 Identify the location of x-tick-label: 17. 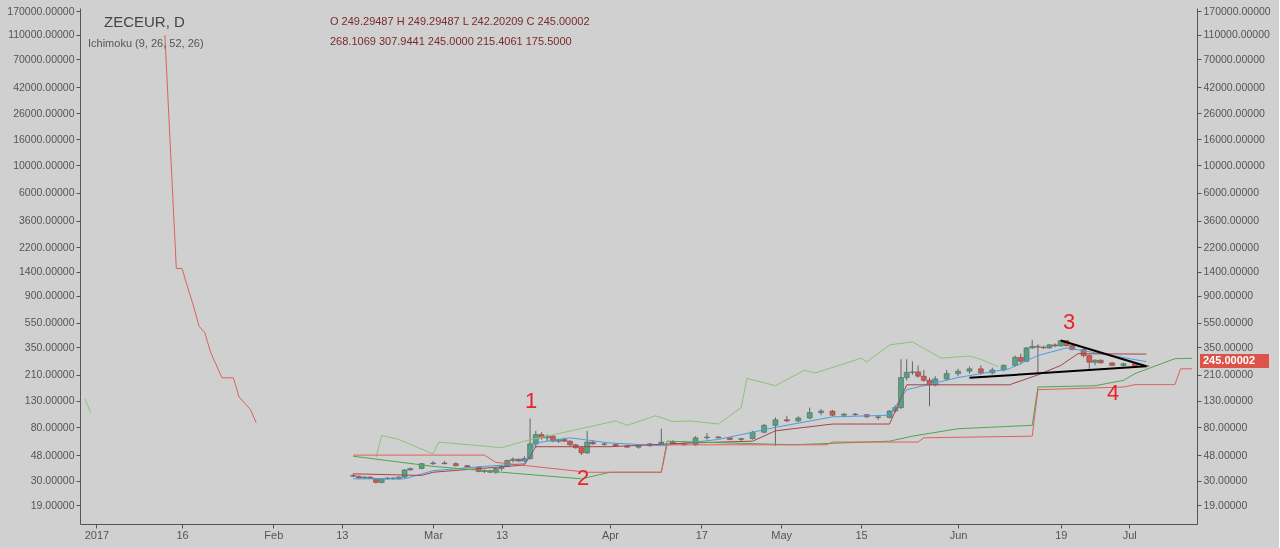
(701, 534).